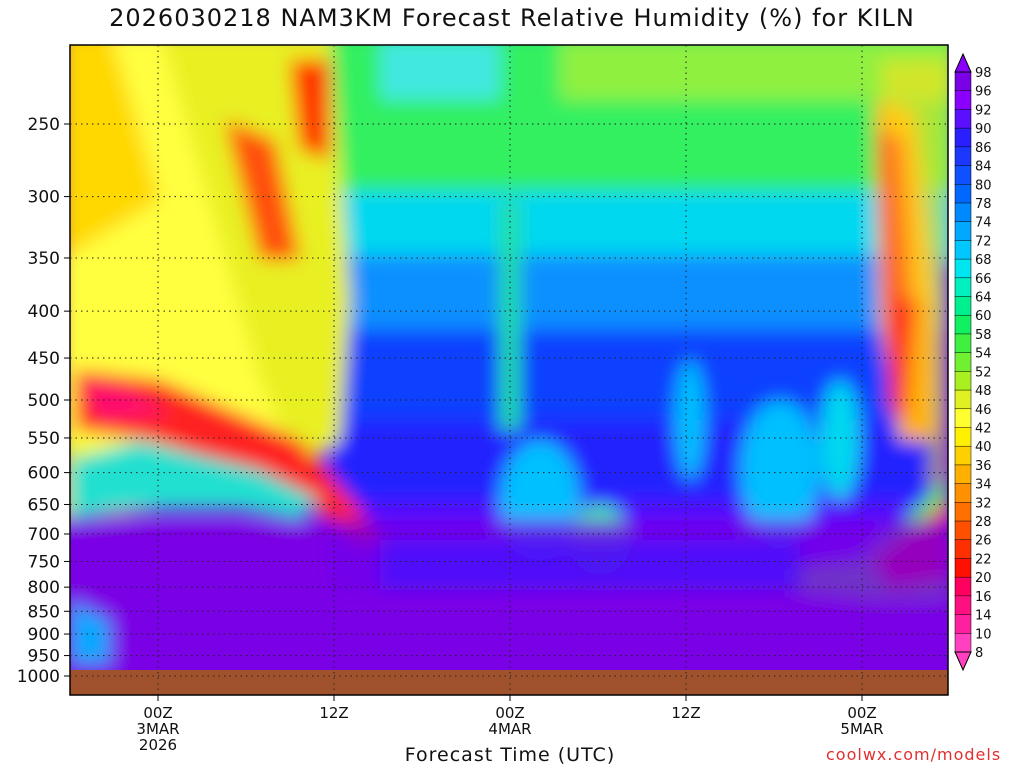 This screenshot has height=768, width=1024. I want to click on colorbar-max-arrow, so click(963, 62).